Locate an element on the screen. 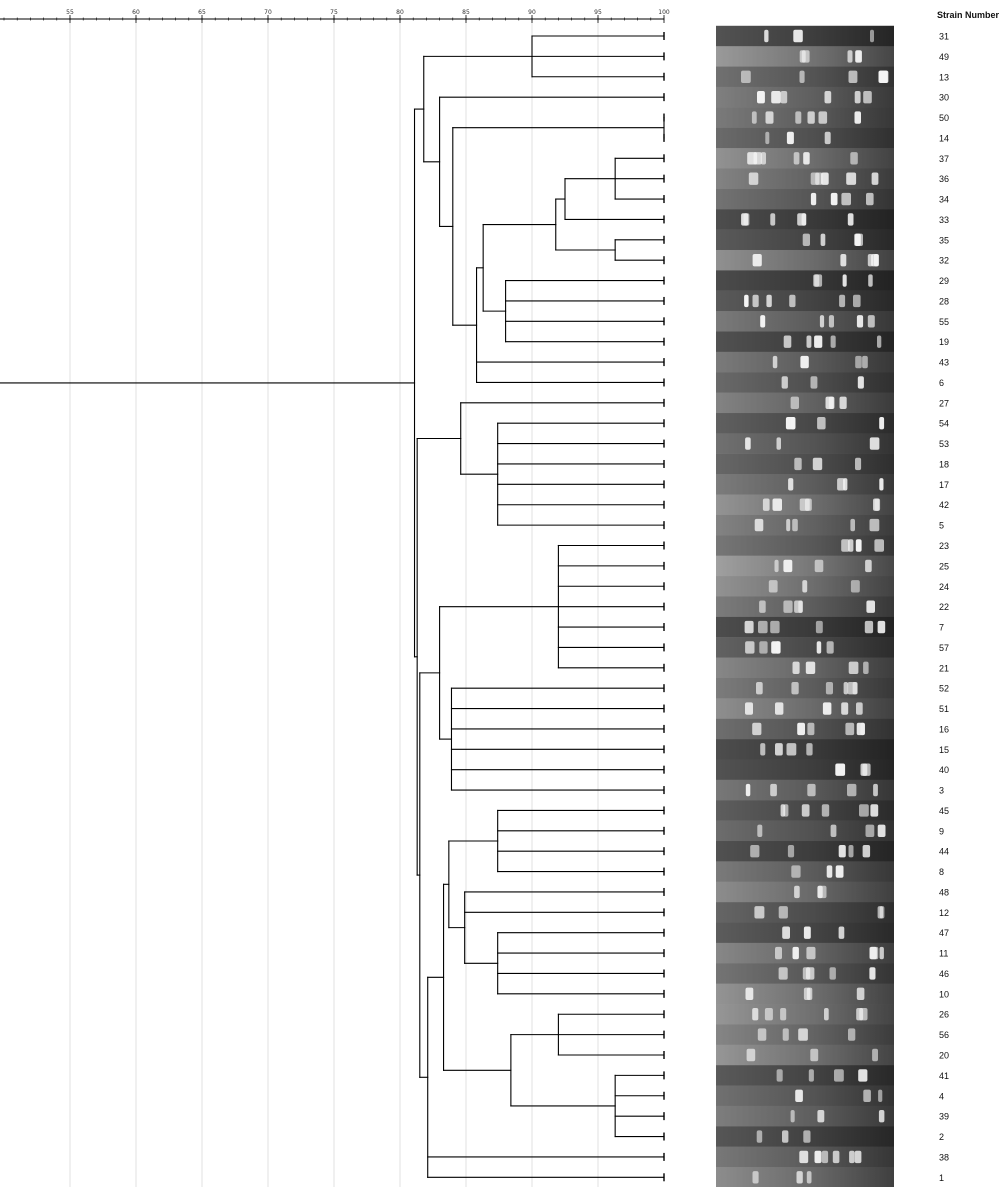 The width and height of the screenshot is (1000, 1187). strain-label: 27 is located at coordinates (944, 403).